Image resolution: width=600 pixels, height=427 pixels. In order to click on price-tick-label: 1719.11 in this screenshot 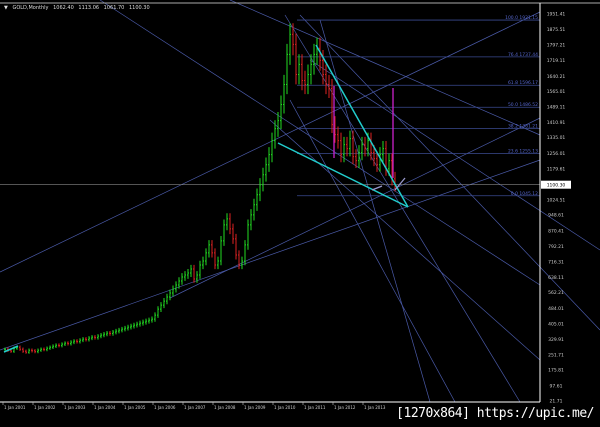, I will do `click(556, 61)`.